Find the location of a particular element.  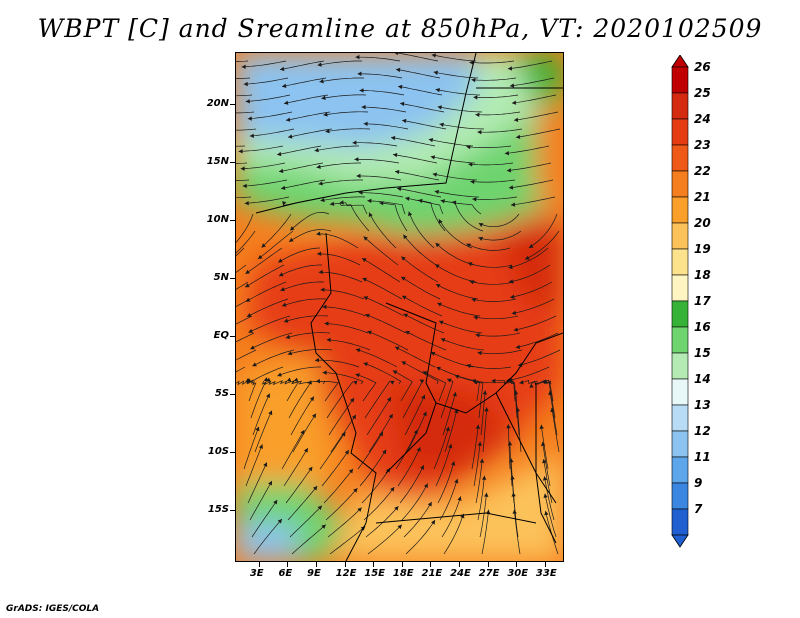

border-south-central is located at coordinates (411, 438).